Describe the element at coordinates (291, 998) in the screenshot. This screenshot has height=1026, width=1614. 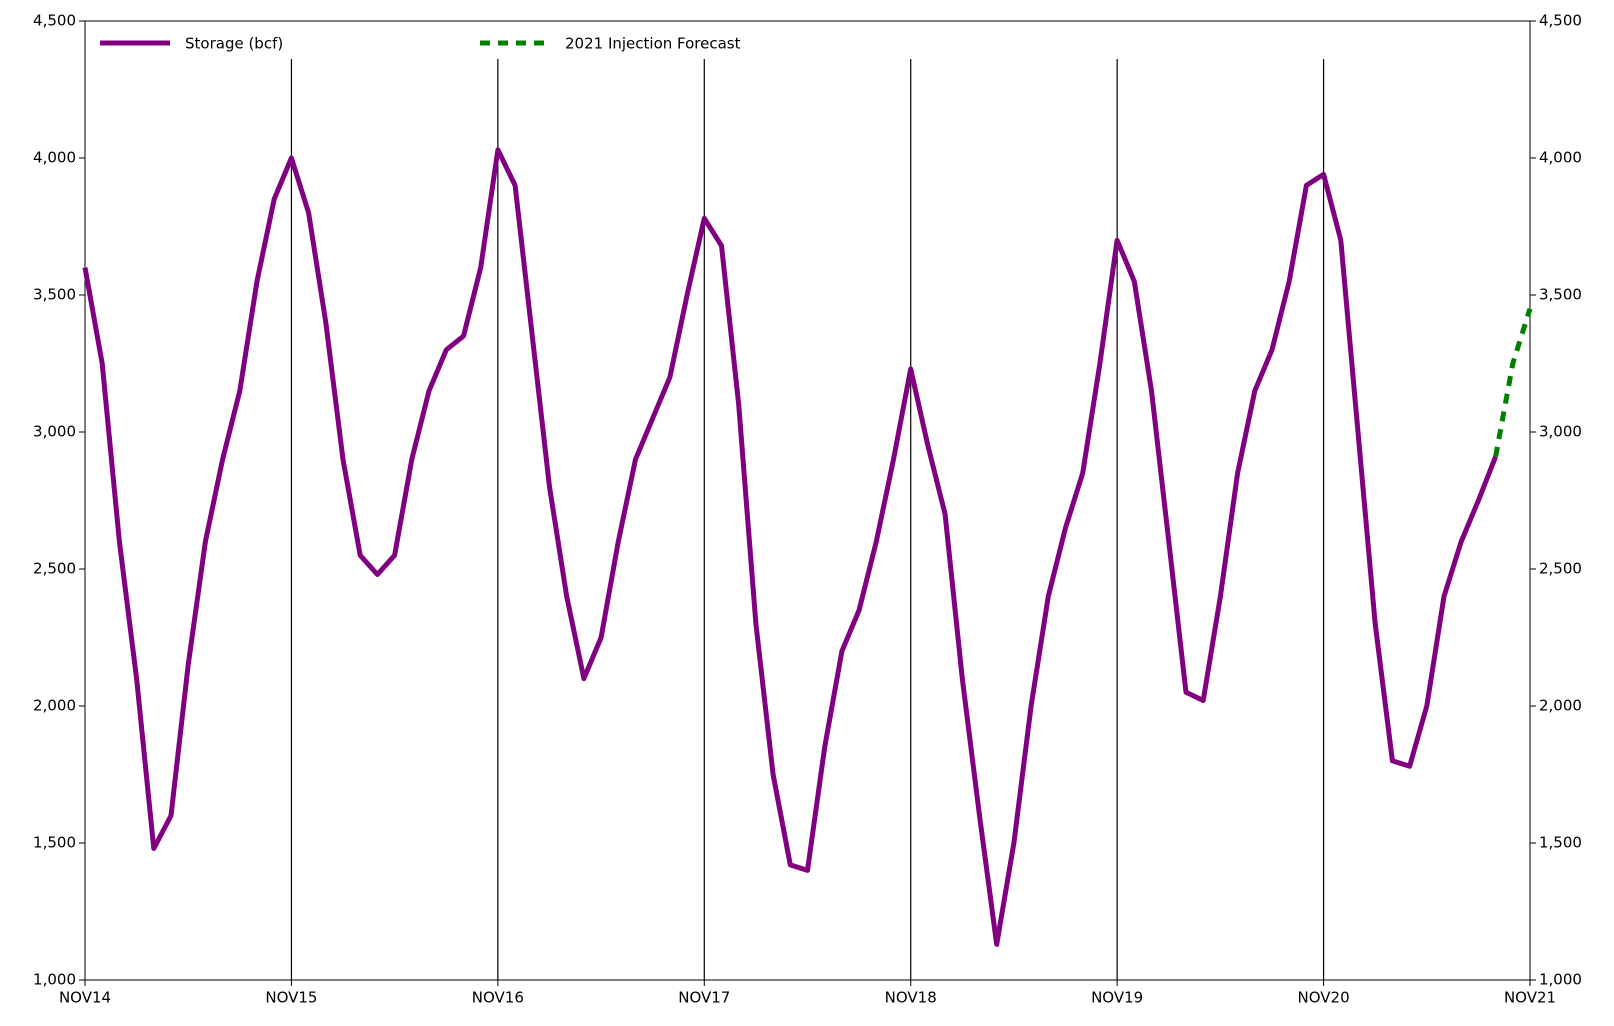
I see `x-tick-label: NOV15` at that location.